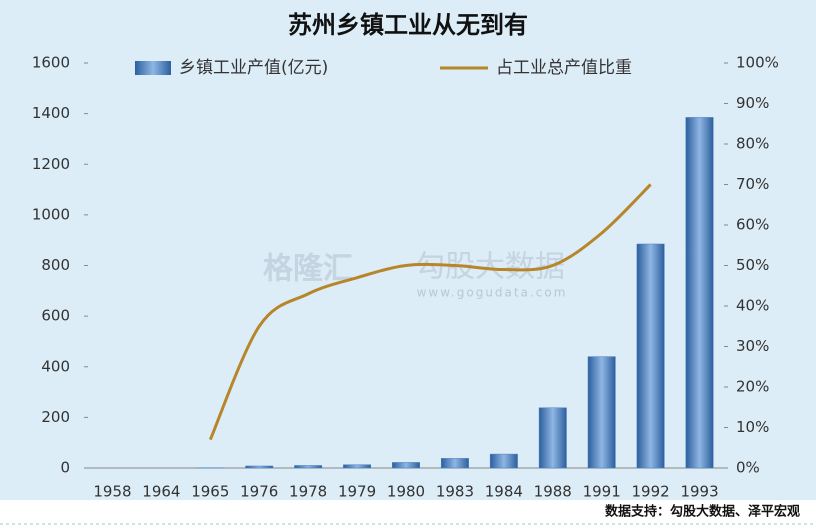 The image size is (816, 529). What do you see at coordinates (752, 225) in the screenshot?
I see `y2-tick-label: 60%` at bounding box center [752, 225].